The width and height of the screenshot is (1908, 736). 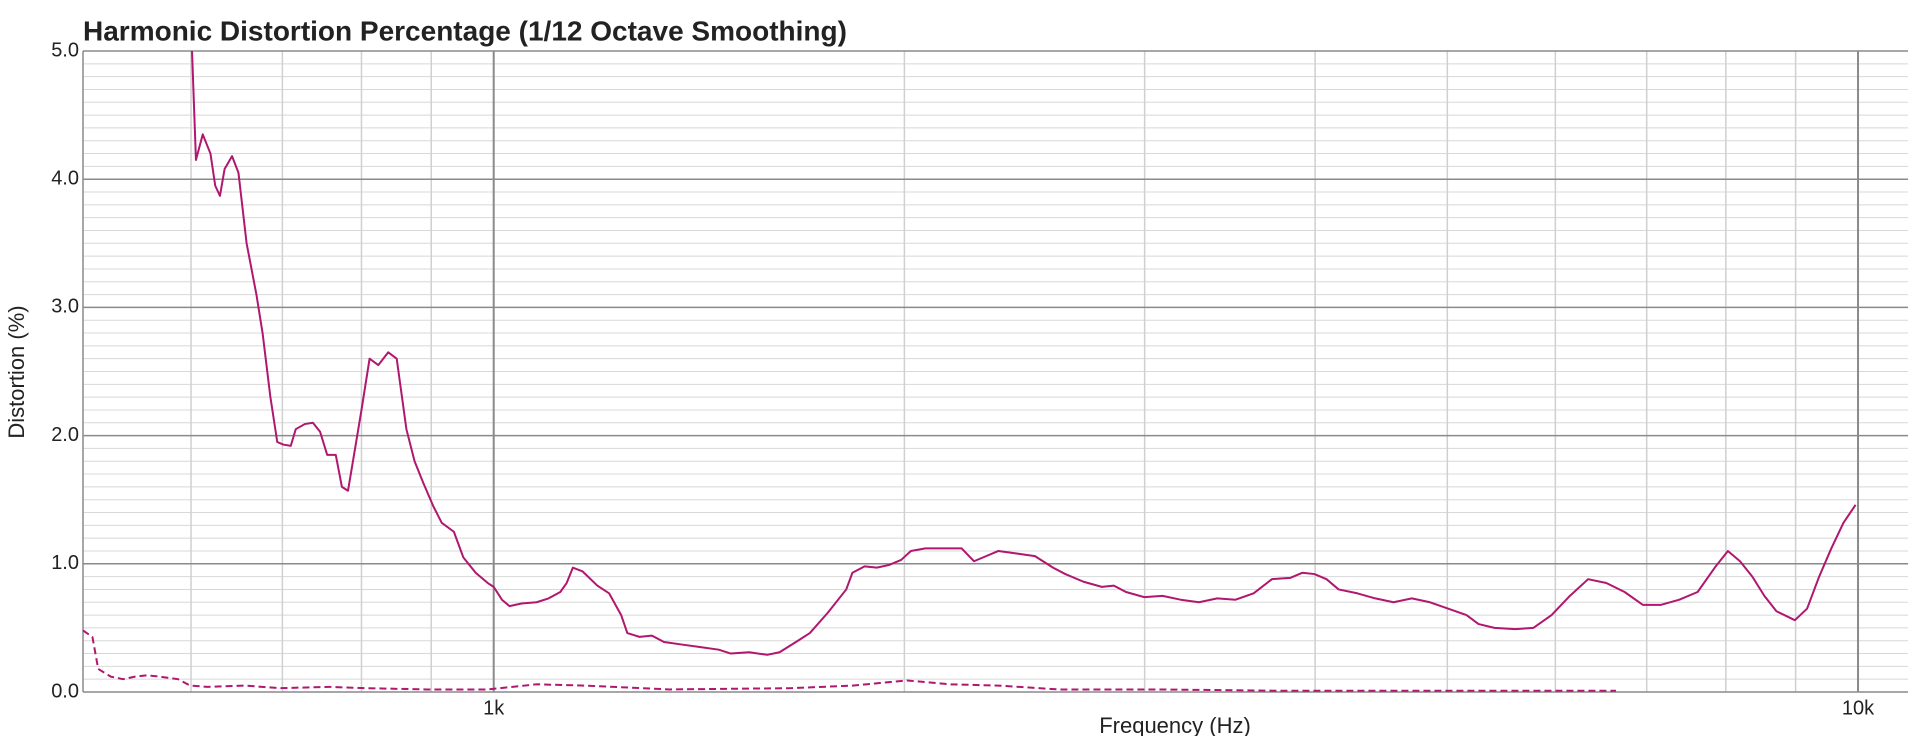 I want to click on y-tick-label: 4.0, so click(x=65, y=178).